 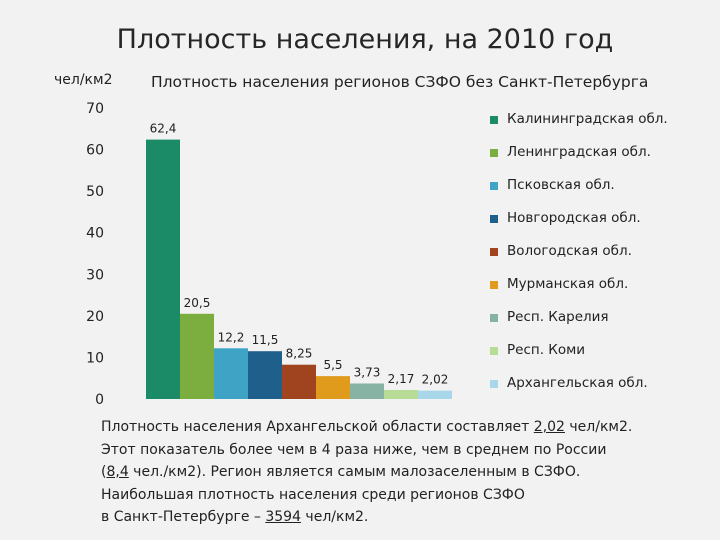 What do you see at coordinates (577, 383) in the screenshot?
I see `legend-label: Архангельская обл.` at bounding box center [577, 383].